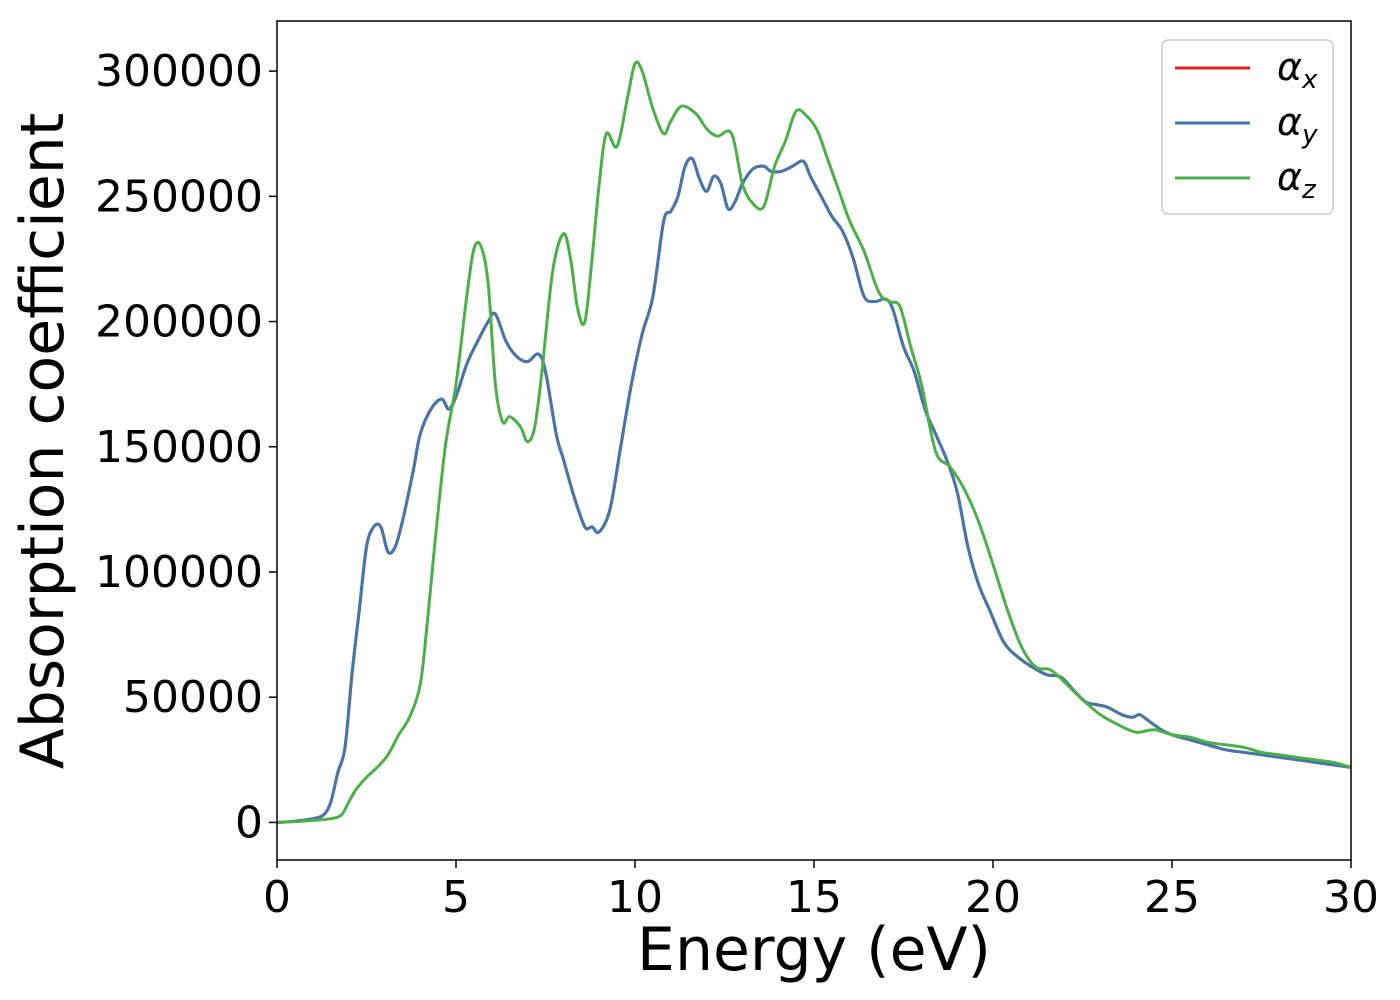  What do you see at coordinates (179, 572) in the screenshot?
I see `y-tick-label: 100000` at bounding box center [179, 572].